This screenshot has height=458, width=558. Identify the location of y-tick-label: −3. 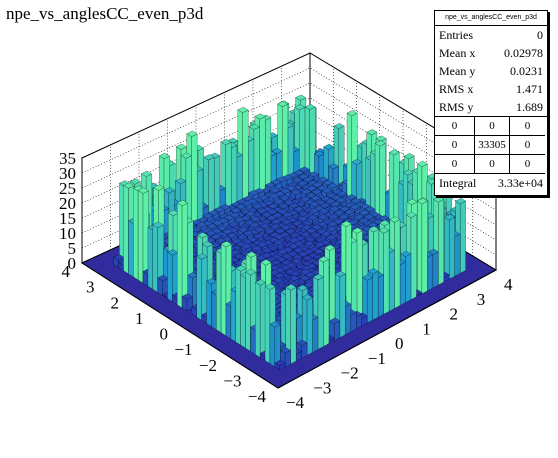
(322, 387).